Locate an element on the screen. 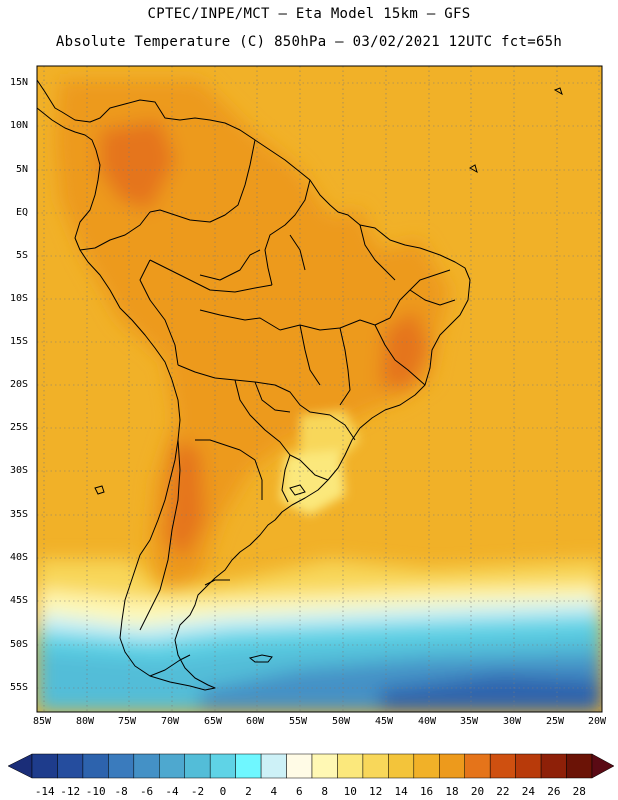 The width and height of the screenshot is (618, 800). colorbar-label: -8 is located at coordinates (121, 791).